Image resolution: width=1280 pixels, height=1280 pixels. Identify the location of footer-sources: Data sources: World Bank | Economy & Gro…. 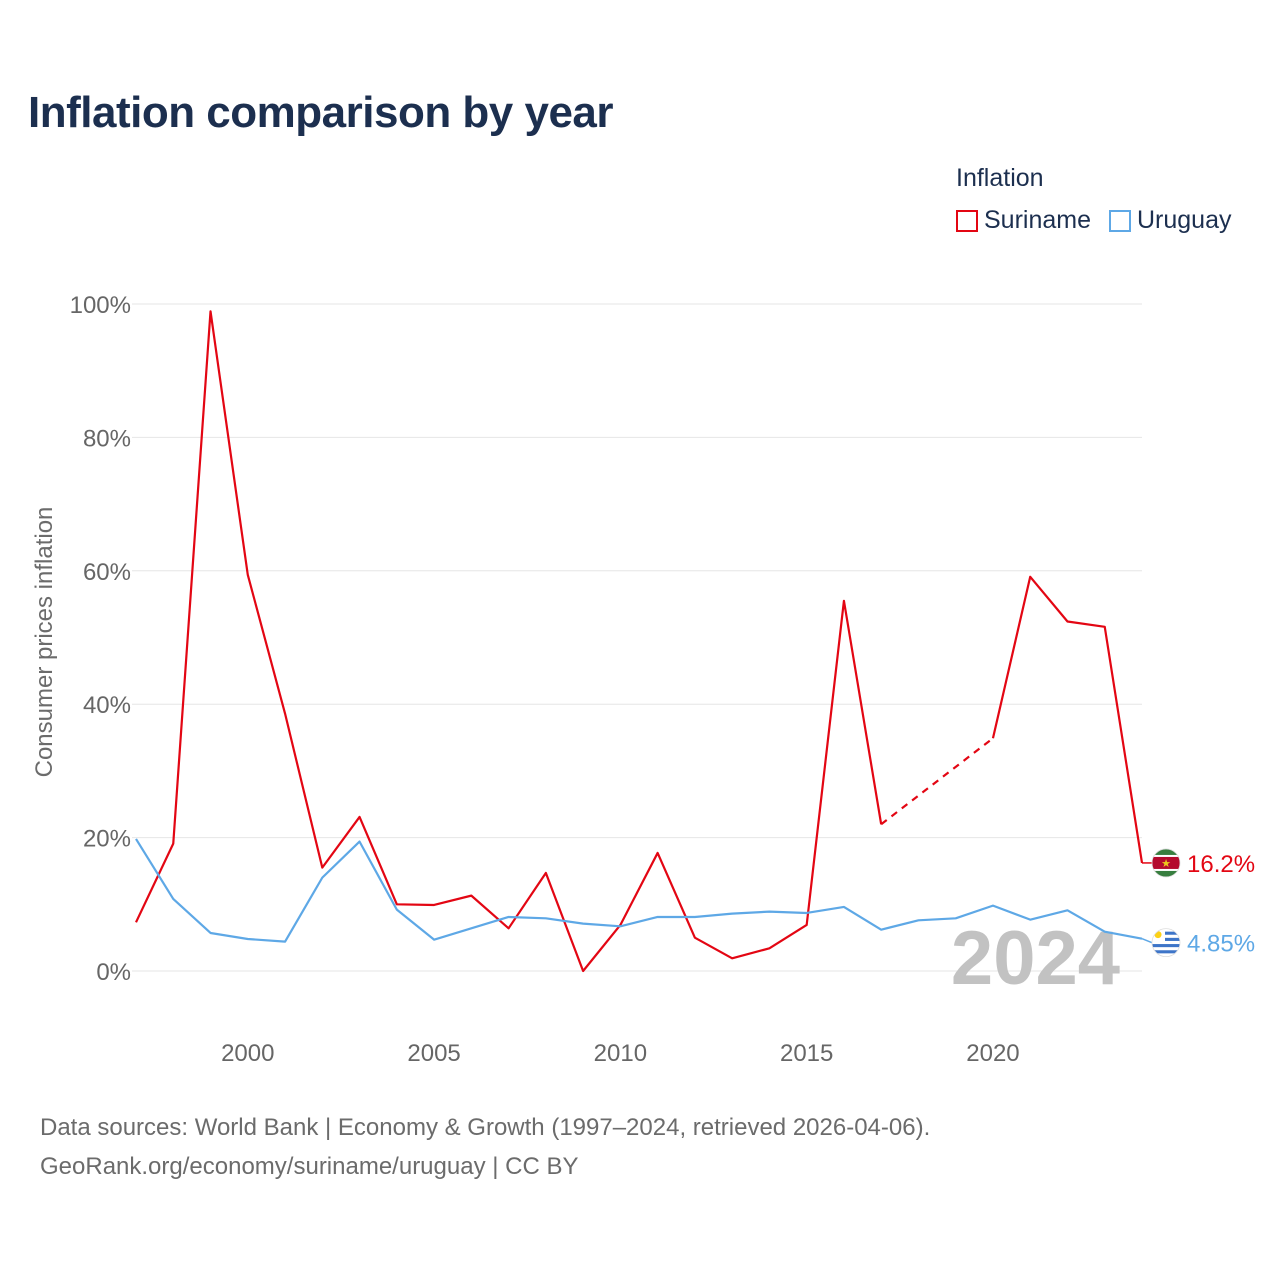
(485, 1127).